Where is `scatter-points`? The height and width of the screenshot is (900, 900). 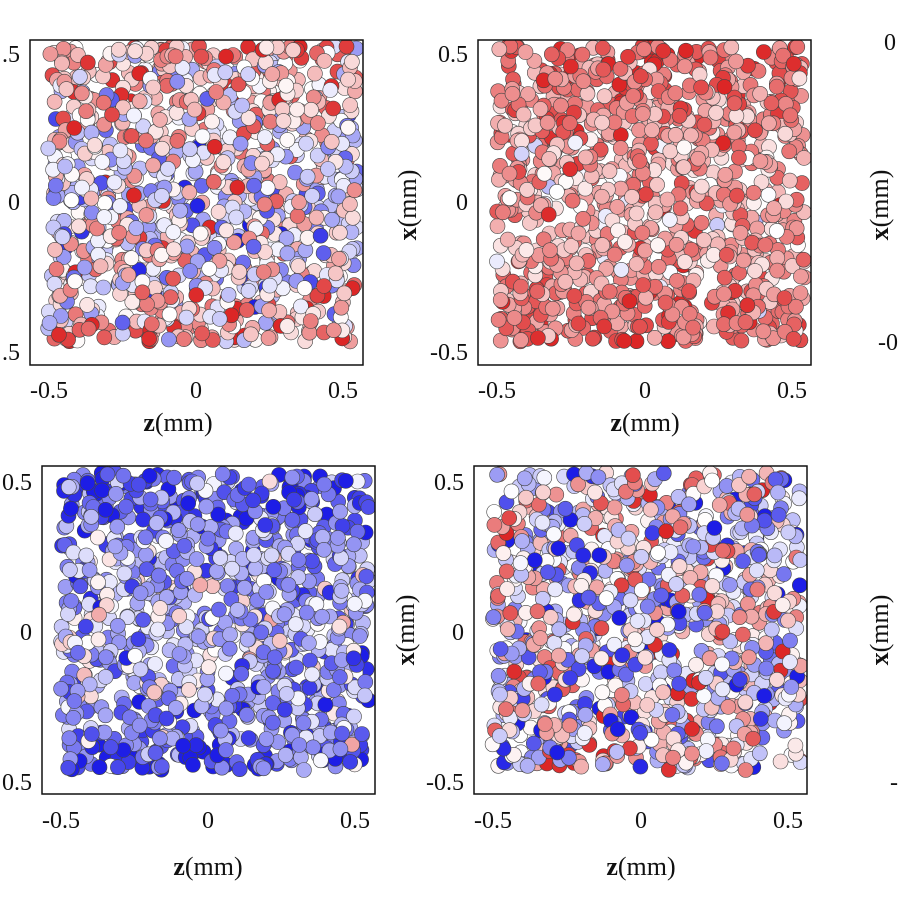
scatter-points is located at coordinates (645, 622).